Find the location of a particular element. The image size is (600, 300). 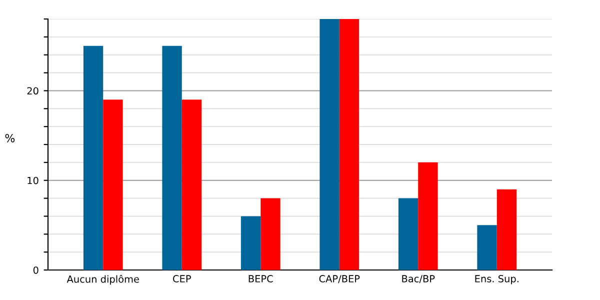

x-tick-label: Aucun diplôme is located at coordinates (102, 279).